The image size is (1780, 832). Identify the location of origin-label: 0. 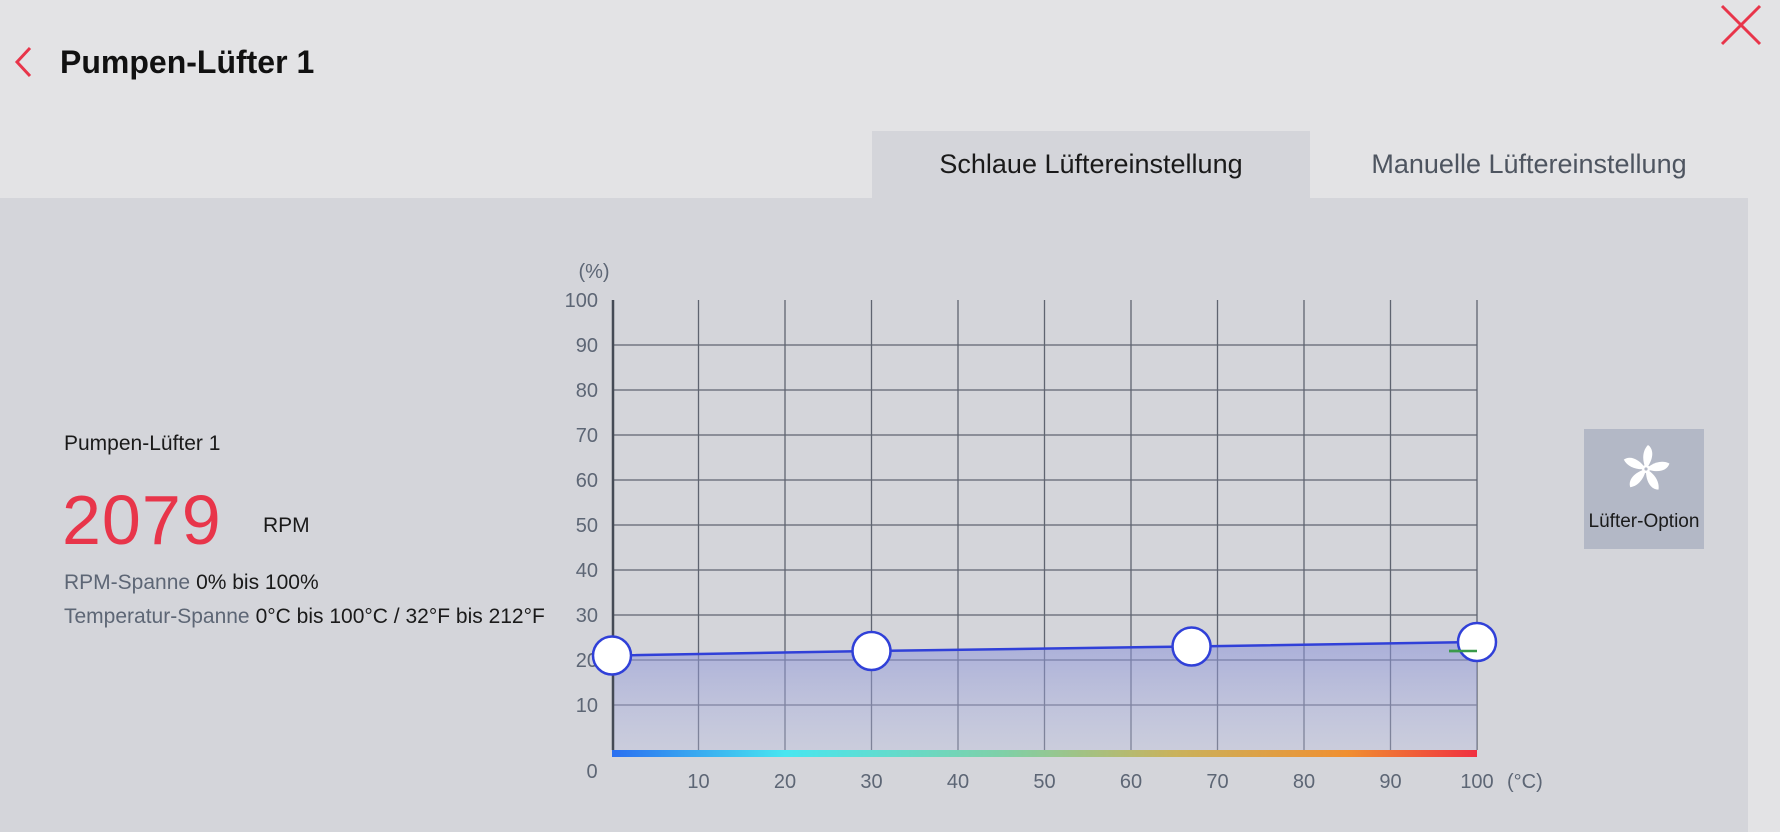
(591, 772).